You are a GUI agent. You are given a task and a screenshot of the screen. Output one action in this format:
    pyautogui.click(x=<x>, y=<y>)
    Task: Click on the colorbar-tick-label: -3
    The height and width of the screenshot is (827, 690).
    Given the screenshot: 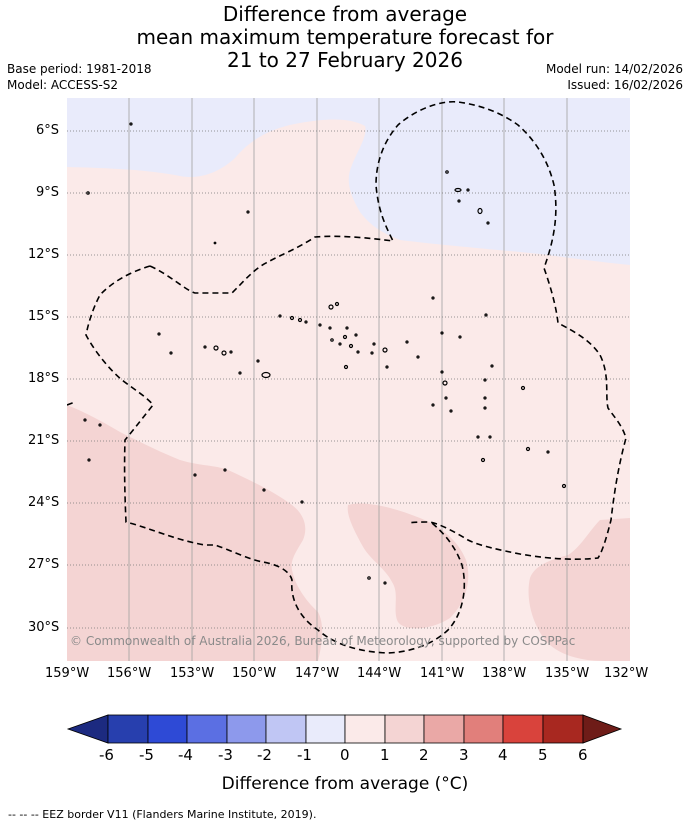 What is the action you would take?
    pyautogui.click(x=225, y=755)
    